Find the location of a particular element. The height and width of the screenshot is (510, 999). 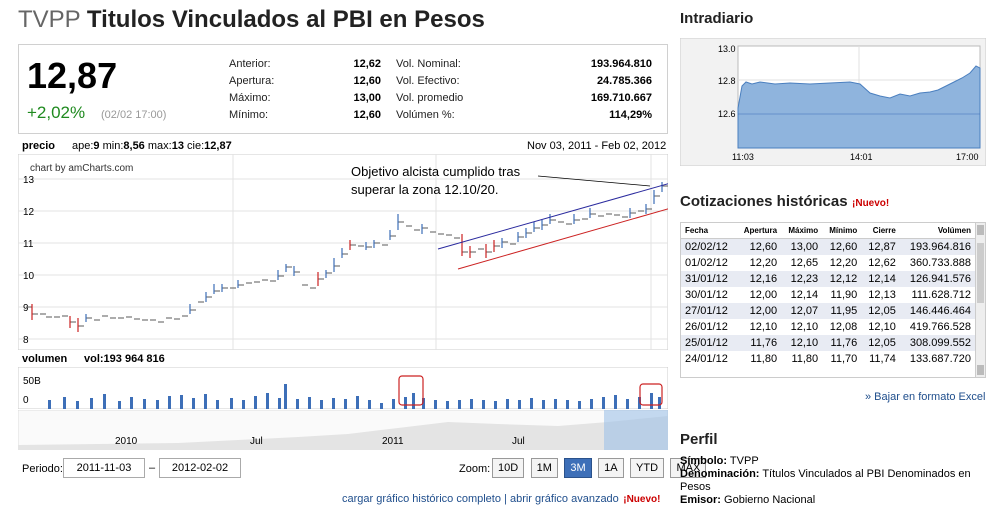

column-header: Apertura is located at coordinates (759, 231).